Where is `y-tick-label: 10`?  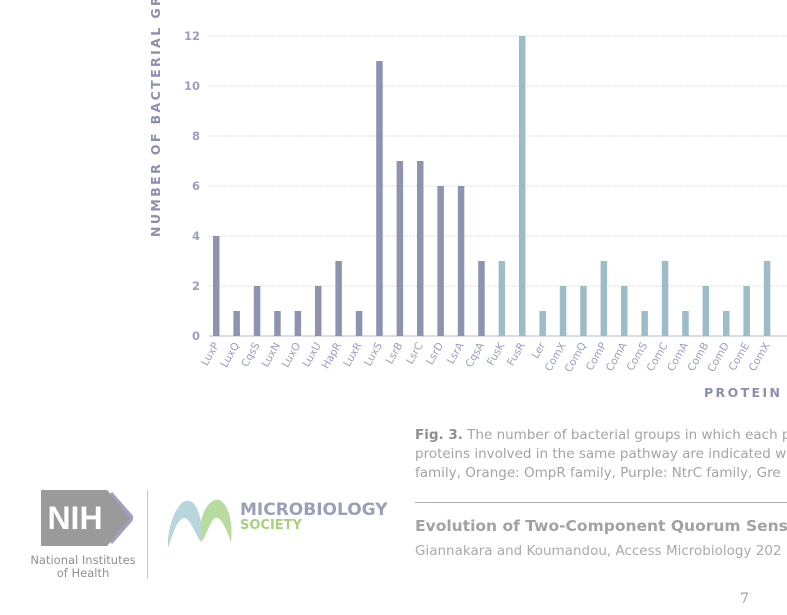
y-tick-label: 10 is located at coordinates (192, 86).